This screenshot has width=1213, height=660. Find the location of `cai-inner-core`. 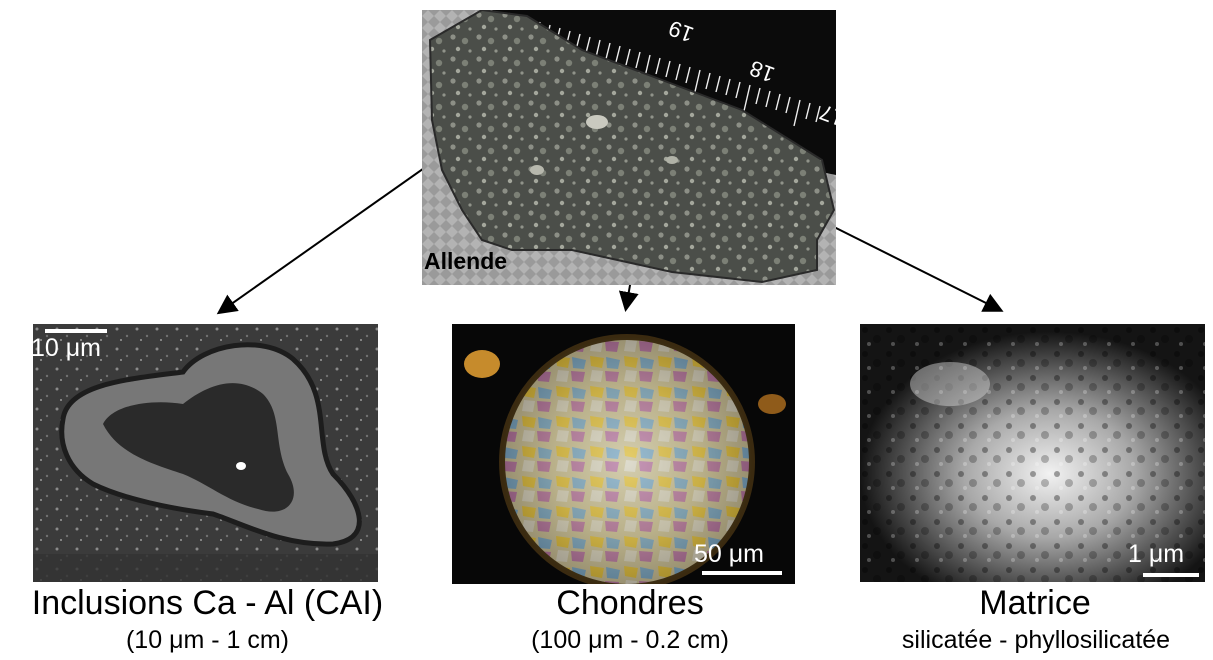

cai-inner-core is located at coordinates (198, 447).